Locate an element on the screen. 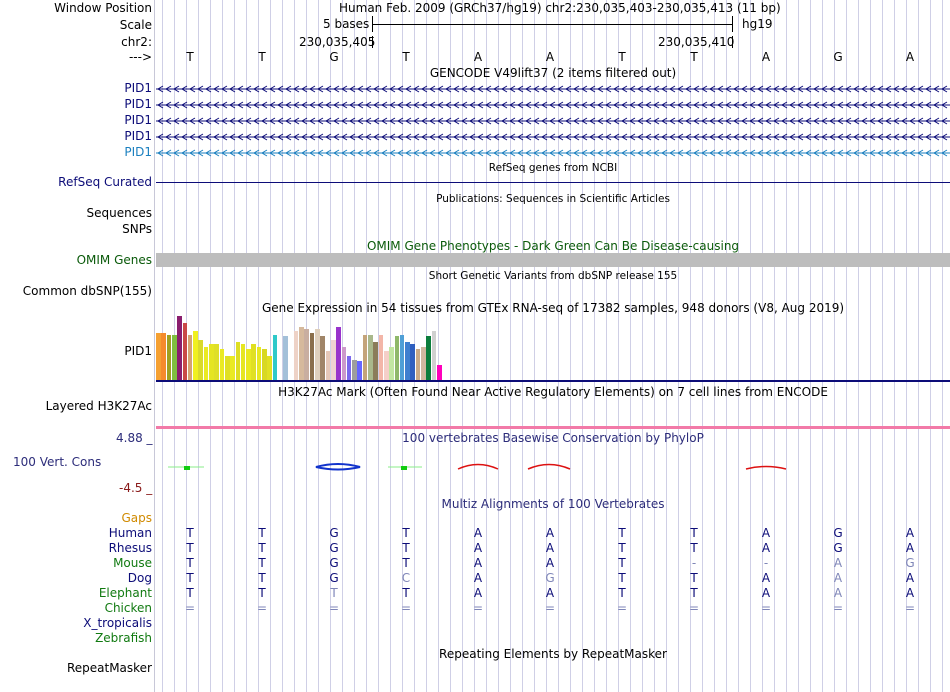 The height and width of the screenshot is (692, 950). refseq-label: RefSeq Curated is located at coordinates (105, 182).